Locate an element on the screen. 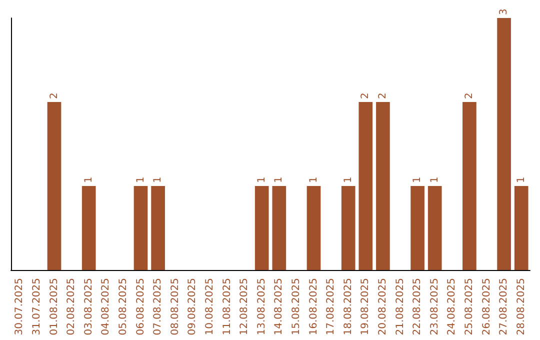 Image resolution: width=540 pixels, height=340 pixels. x-tick-label: 18.08.2025 is located at coordinates (348, 307).